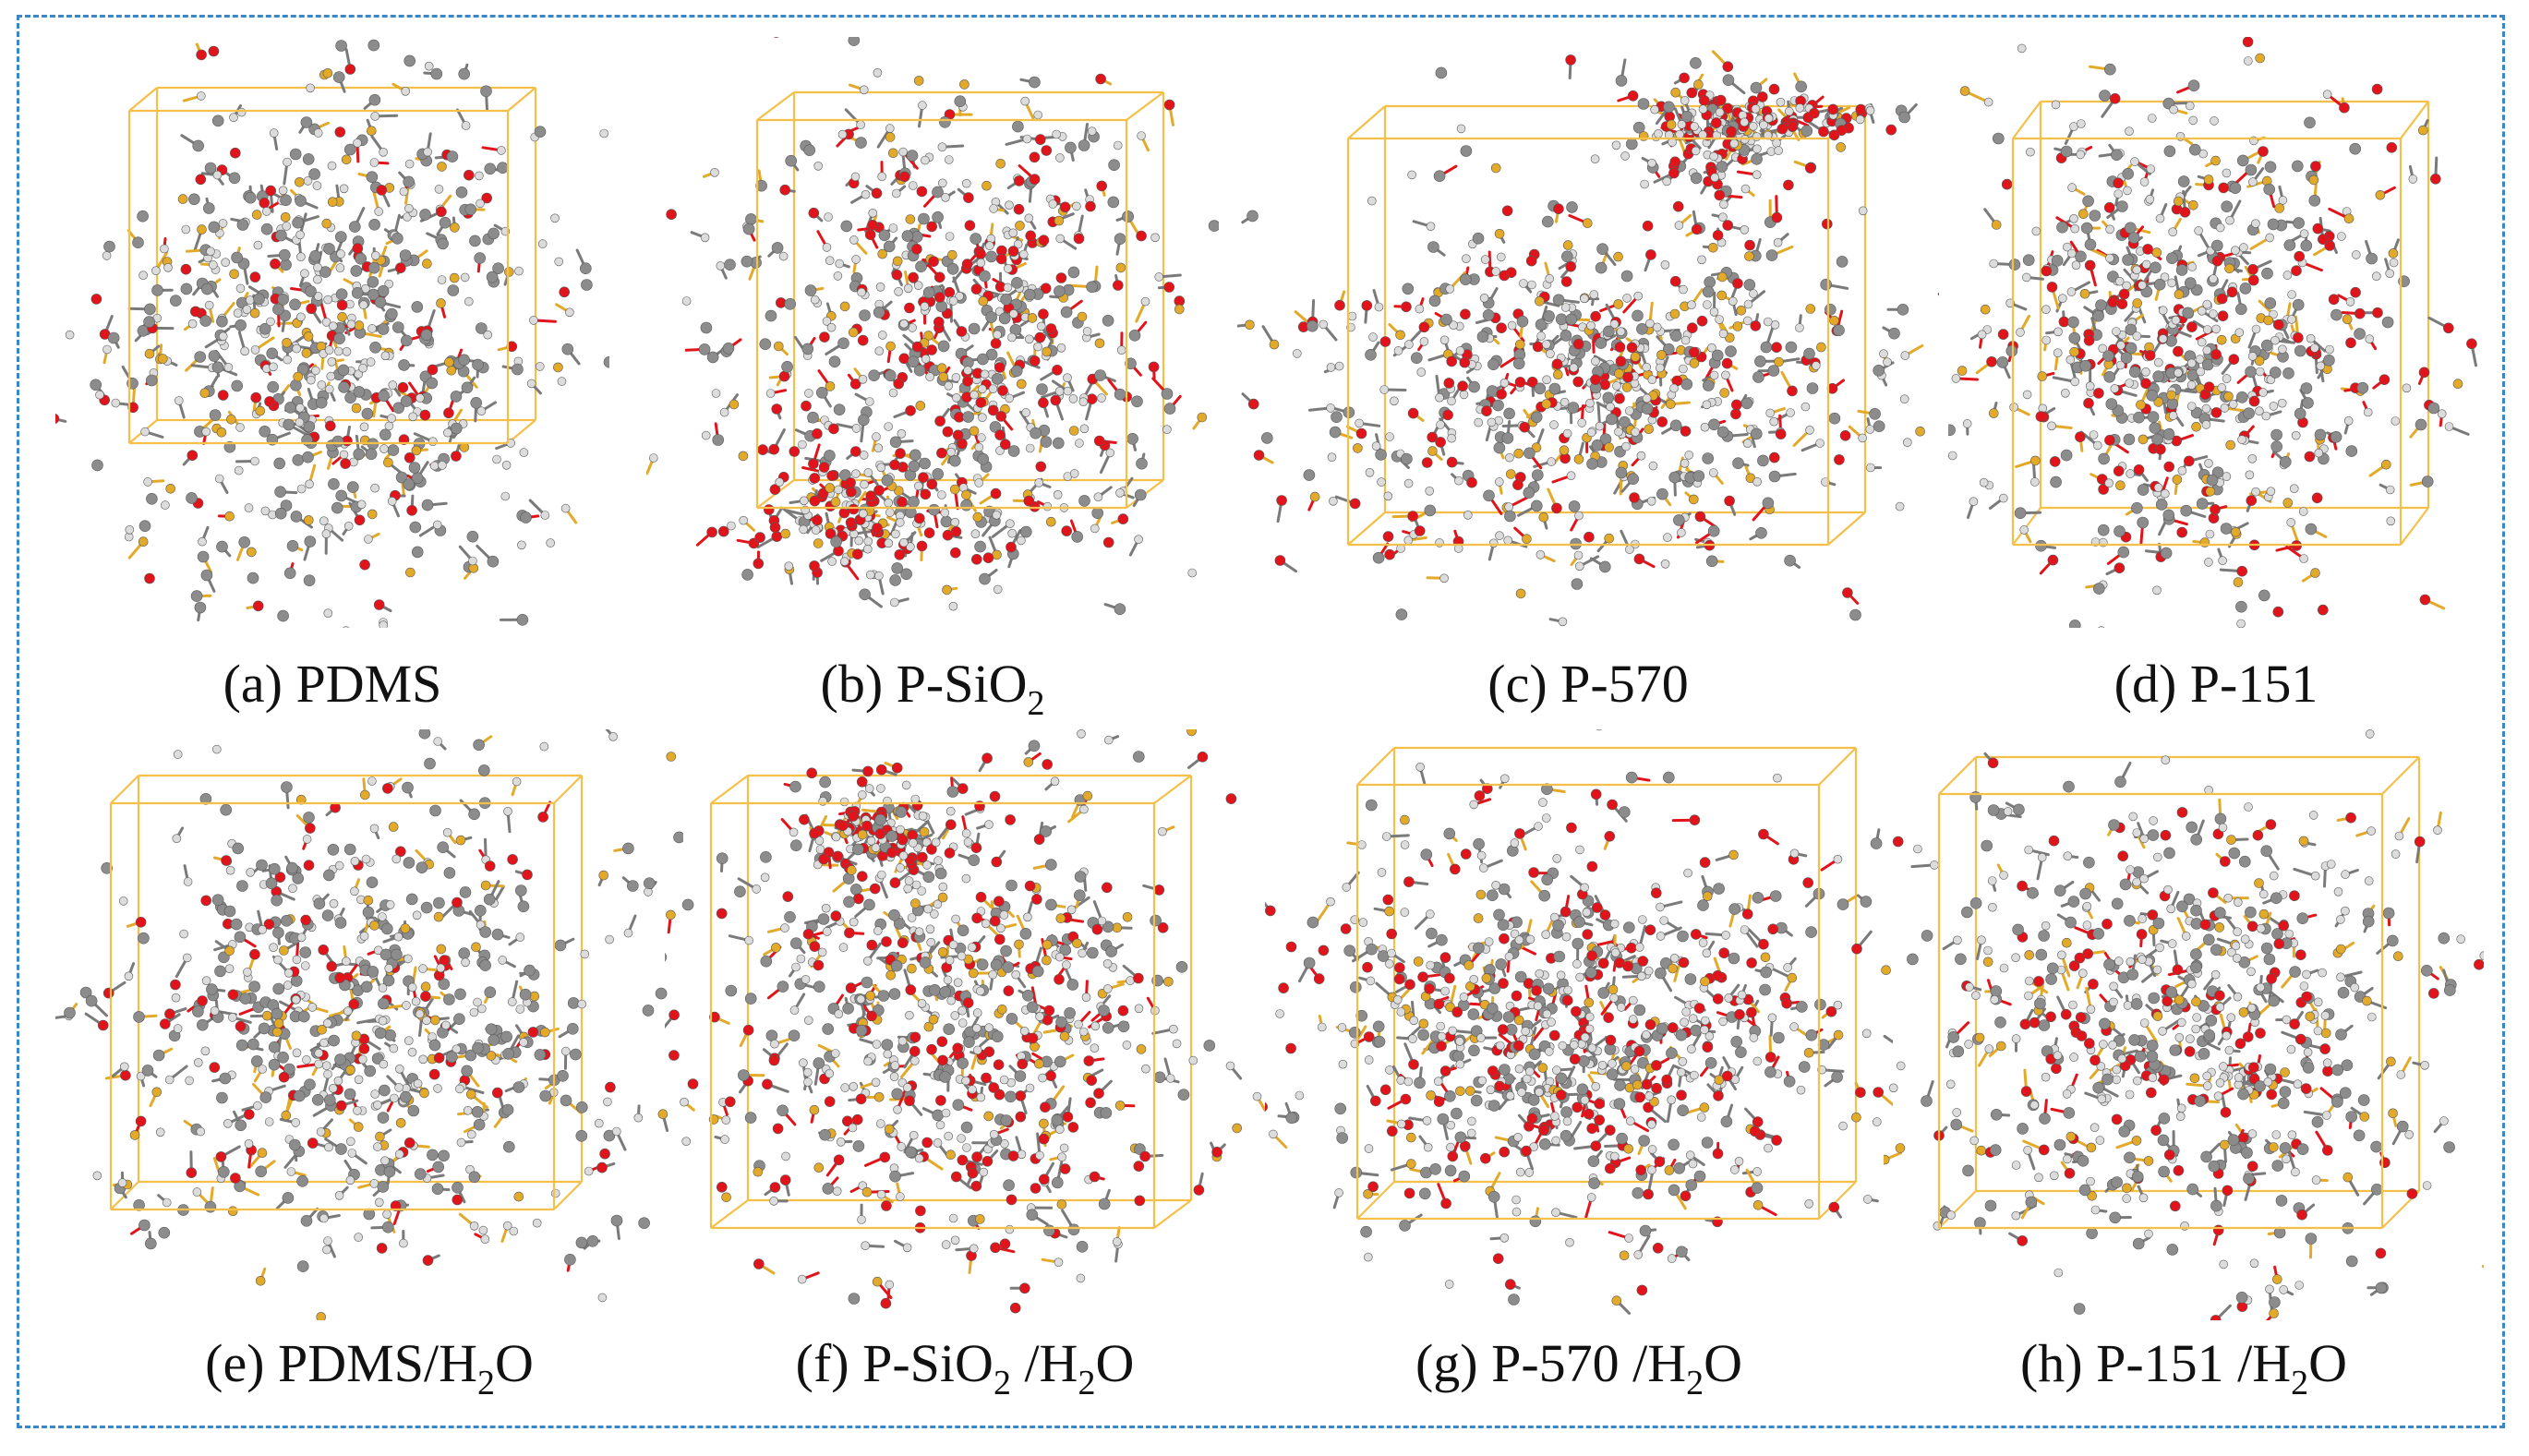 The width and height of the screenshot is (2529, 1456). I want to click on panel-b: (b) P-SiO2, so click(932, 379).